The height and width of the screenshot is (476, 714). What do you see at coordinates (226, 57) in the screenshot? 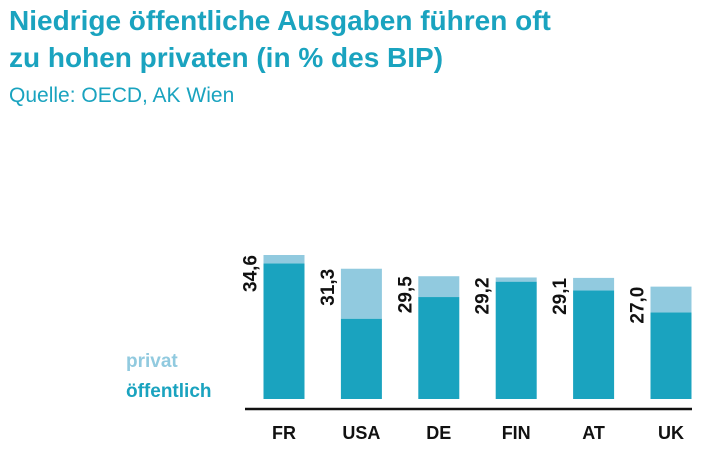
I see `title-line-2: zu hohen privaten (in % des BIP)` at bounding box center [226, 57].